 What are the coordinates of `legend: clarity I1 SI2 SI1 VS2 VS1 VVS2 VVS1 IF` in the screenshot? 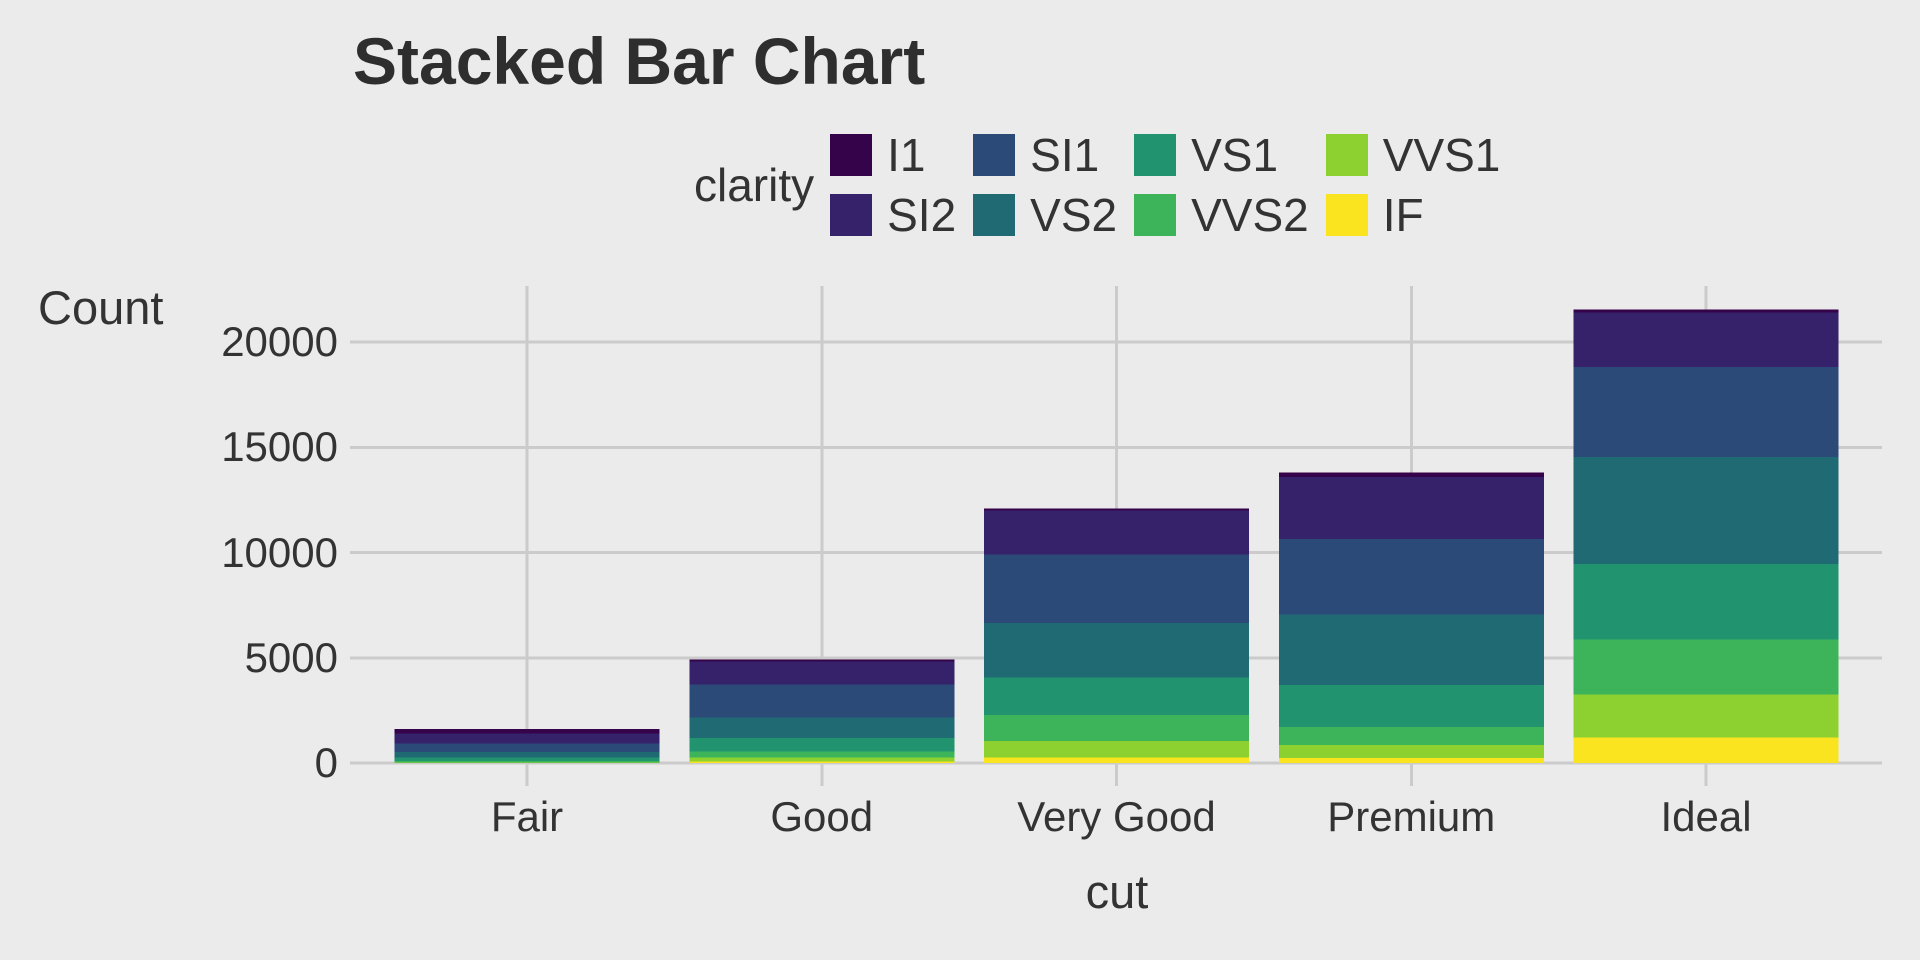 It's located at (1097, 185).